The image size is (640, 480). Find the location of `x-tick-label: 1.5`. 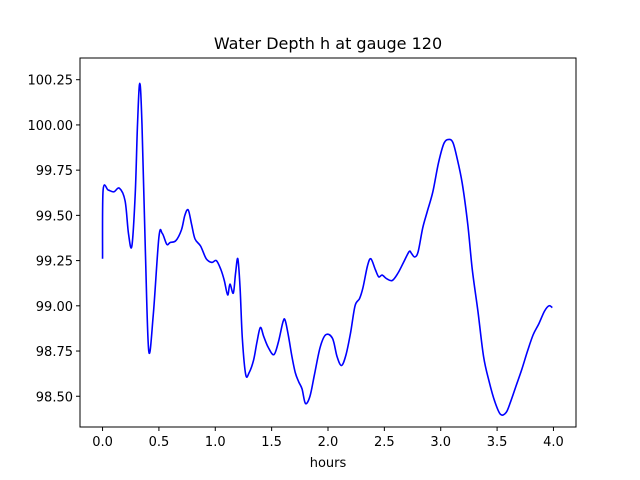

x-tick-label: 1.5 is located at coordinates (271, 442).